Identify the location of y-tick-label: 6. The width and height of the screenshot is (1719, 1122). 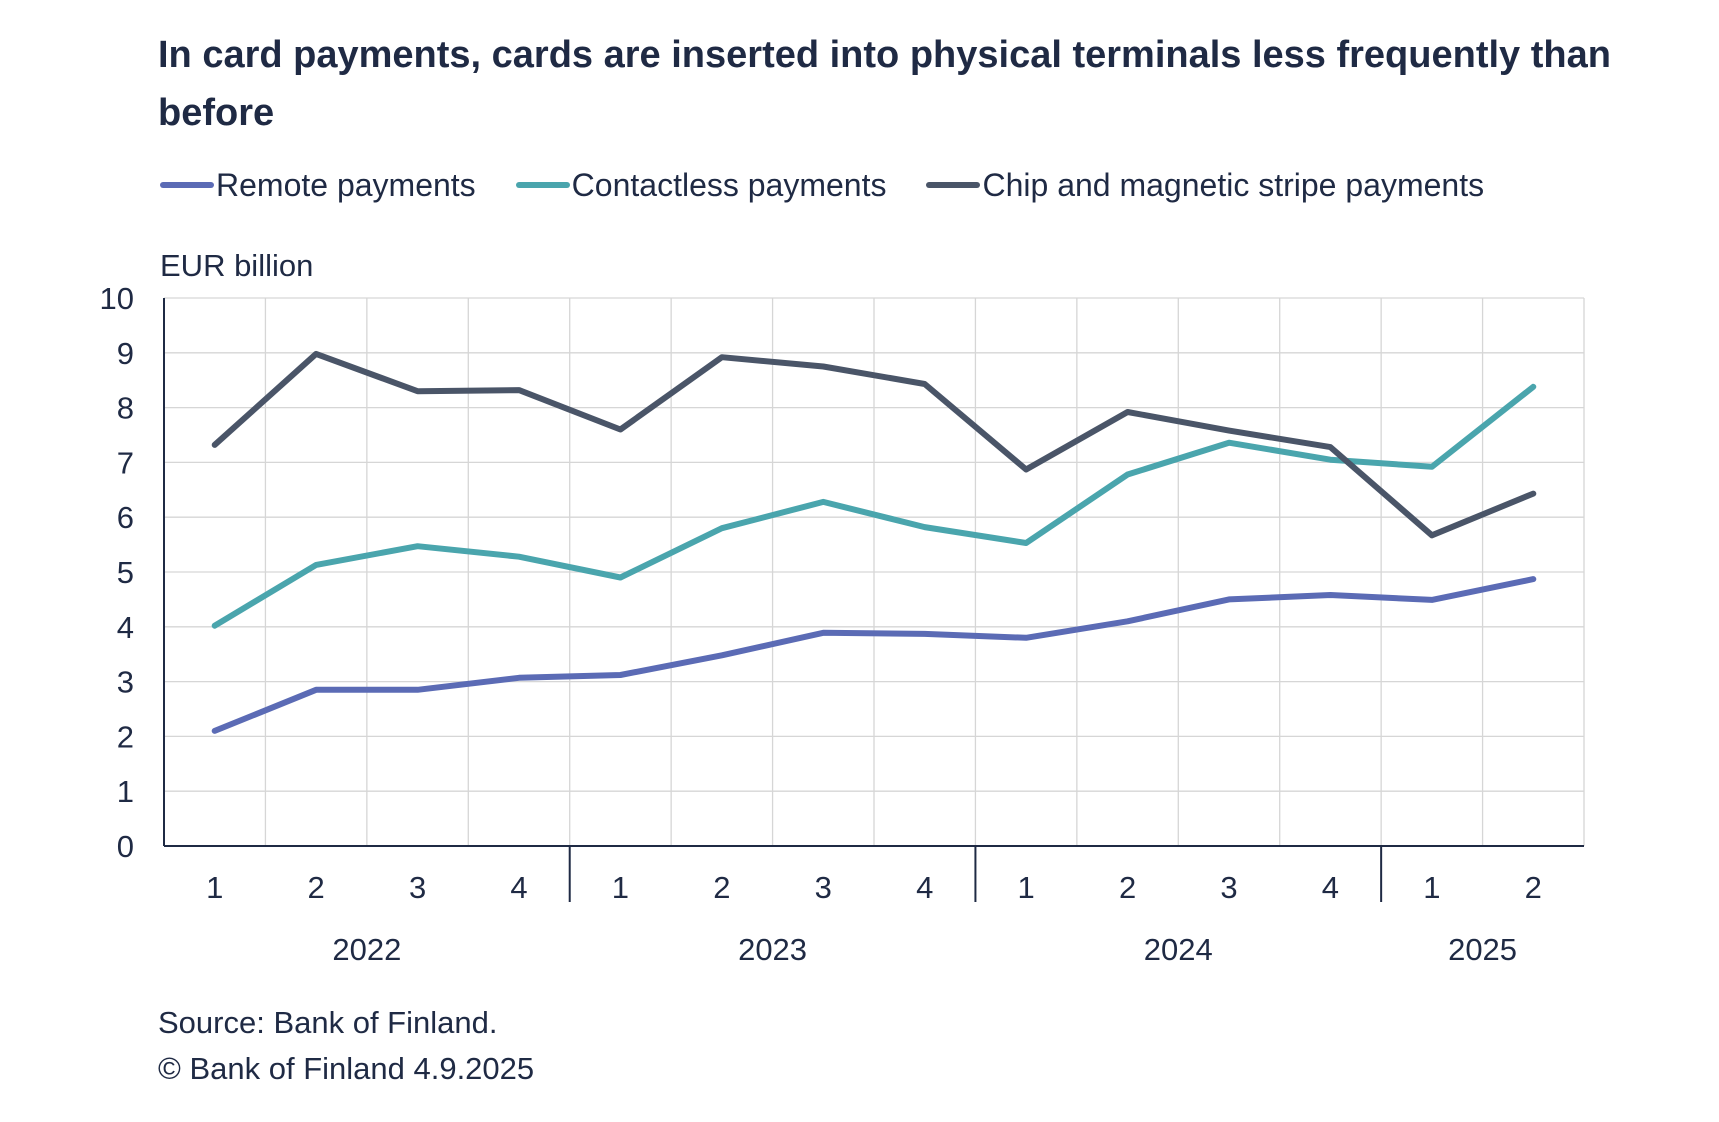
(125, 517).